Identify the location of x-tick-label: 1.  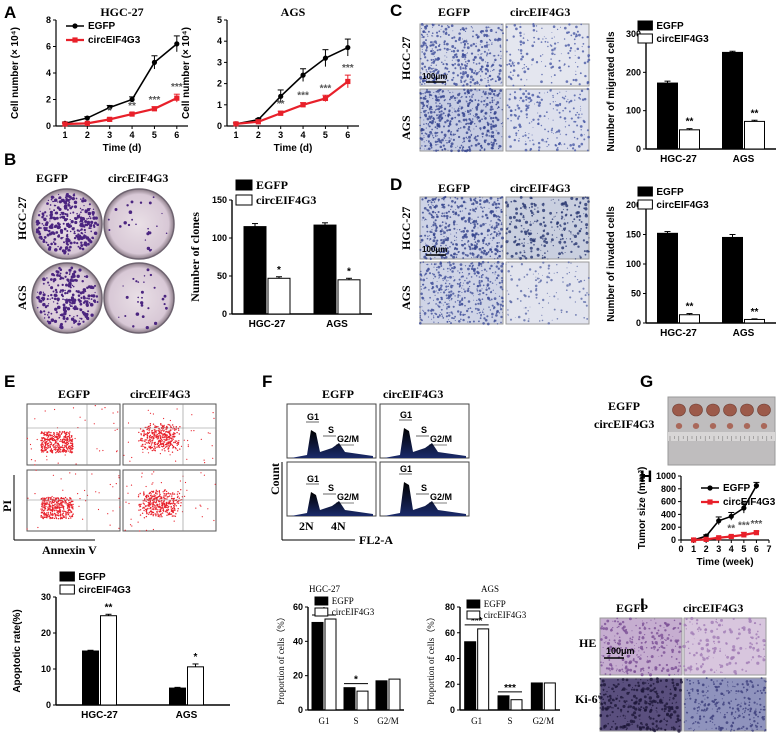
(235, 135).